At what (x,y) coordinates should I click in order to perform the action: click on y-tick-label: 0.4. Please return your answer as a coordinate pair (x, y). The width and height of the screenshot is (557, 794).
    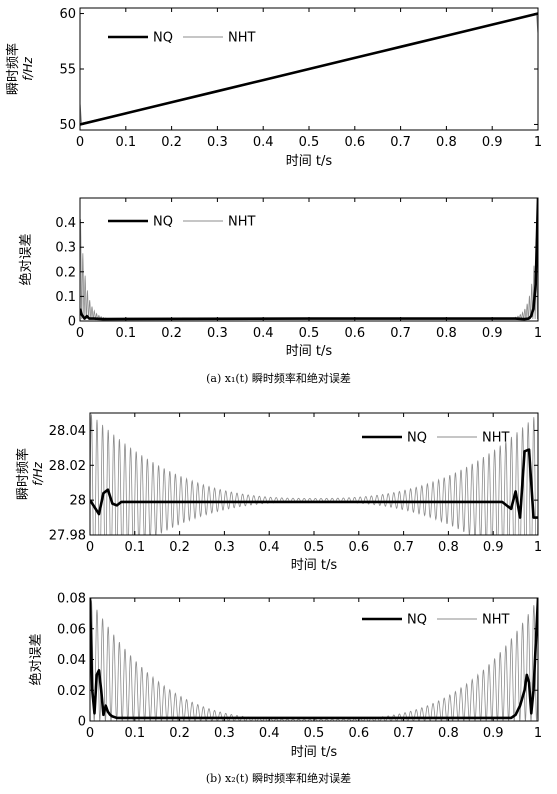
    Looking at the image, I should click on (65, 223).